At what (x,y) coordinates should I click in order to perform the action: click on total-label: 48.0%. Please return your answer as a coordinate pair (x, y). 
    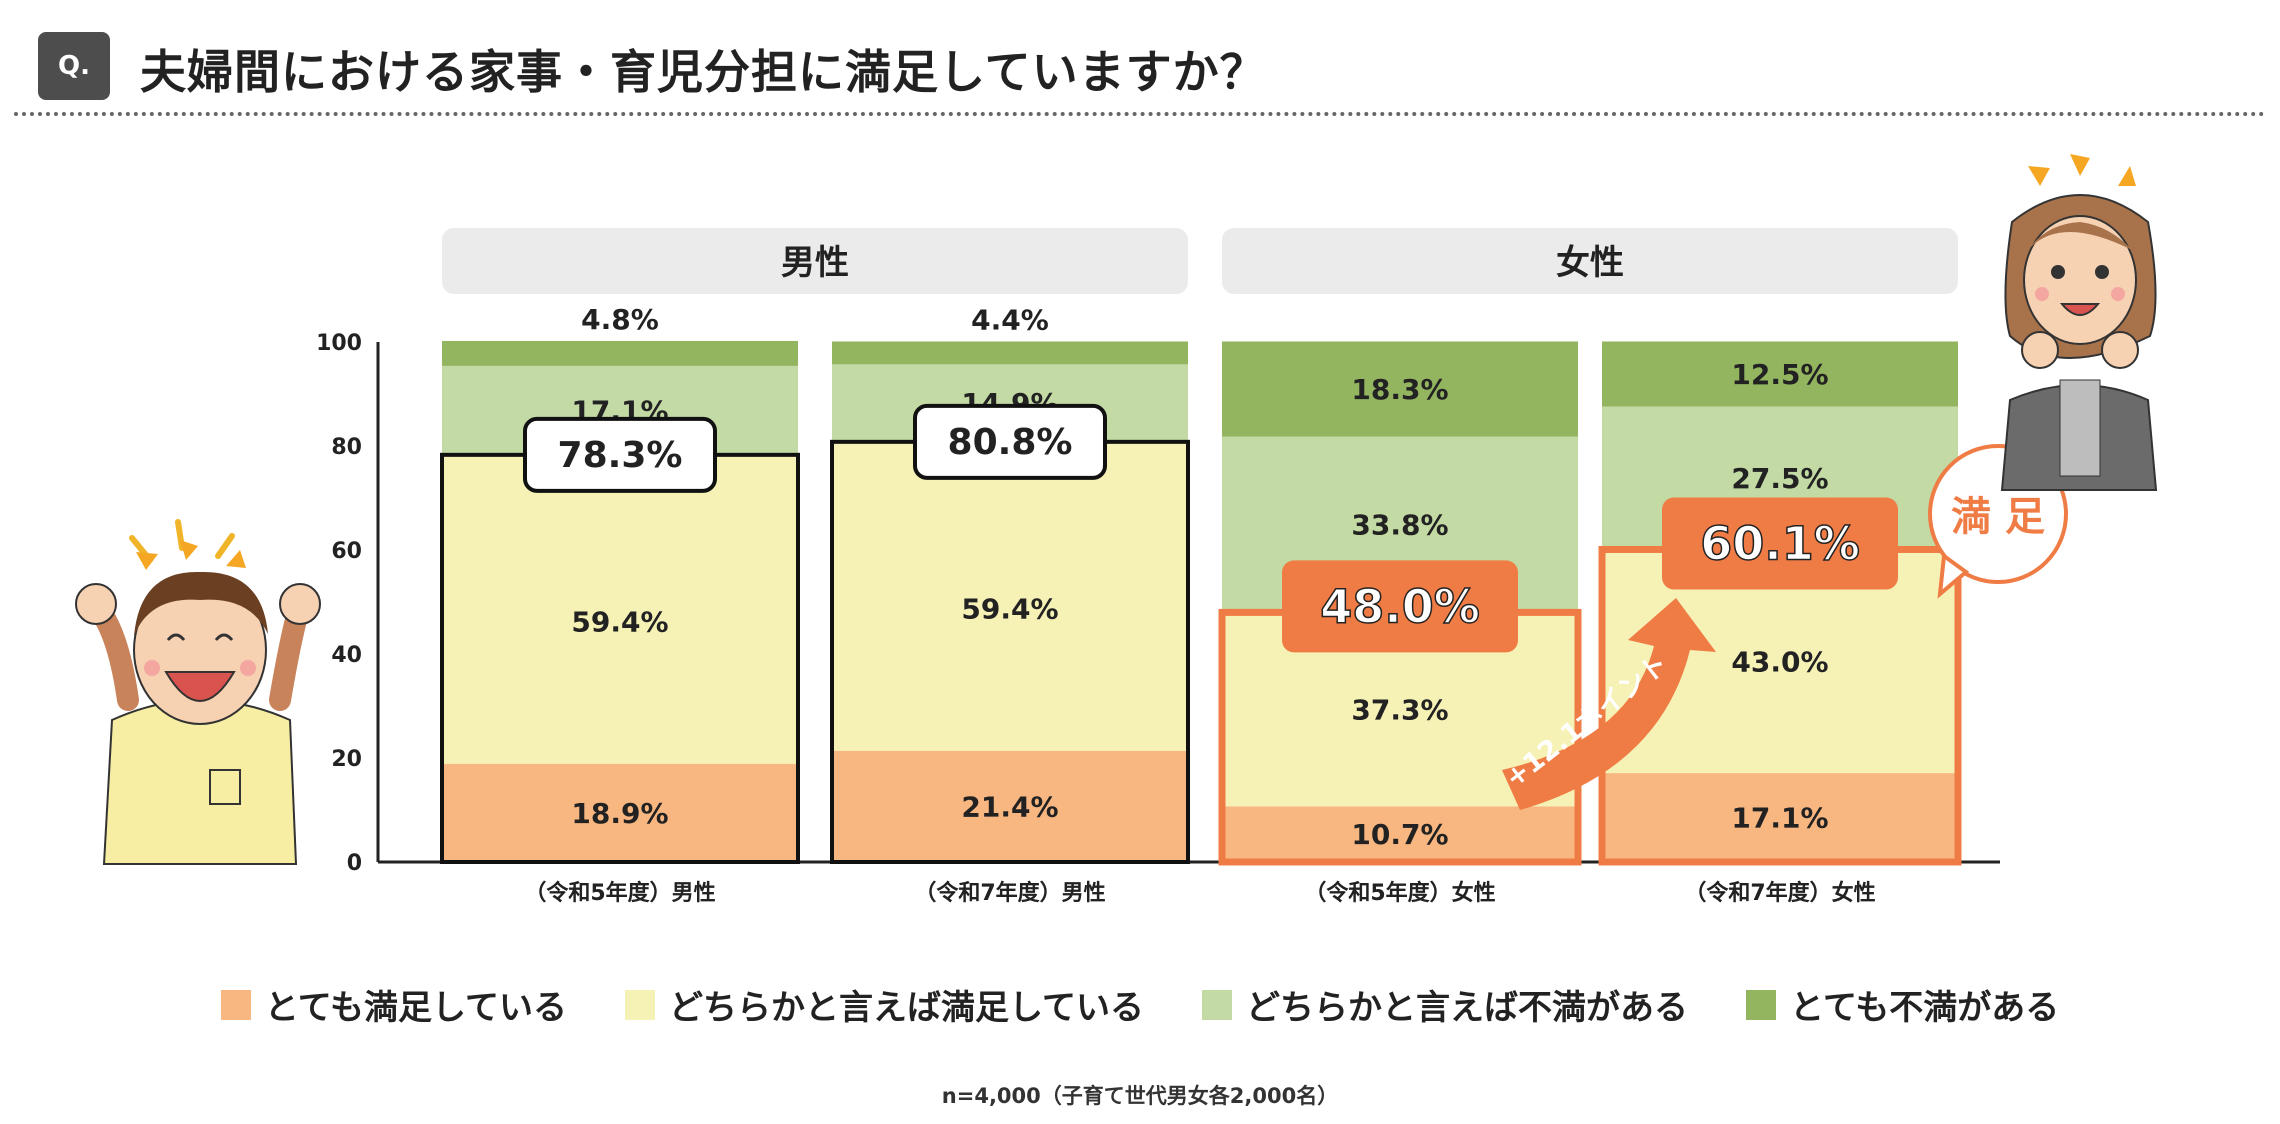
    Looking at the image, I should click on (1400, 606).